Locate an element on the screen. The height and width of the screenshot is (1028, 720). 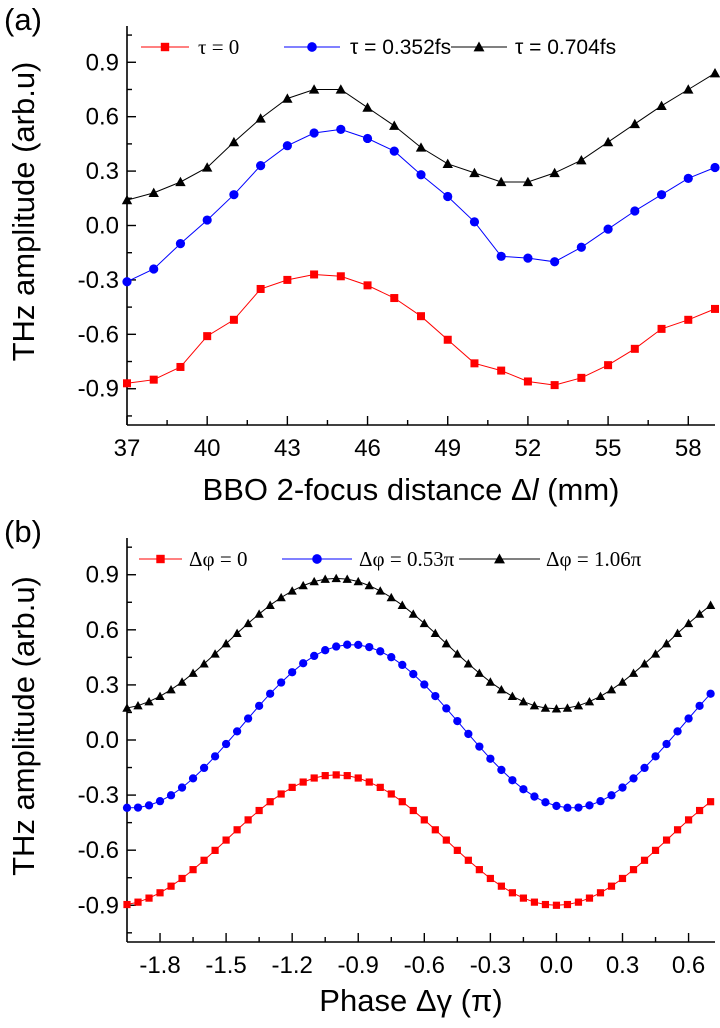
x-tick-label: 37 is located at coordinates (127, 448).